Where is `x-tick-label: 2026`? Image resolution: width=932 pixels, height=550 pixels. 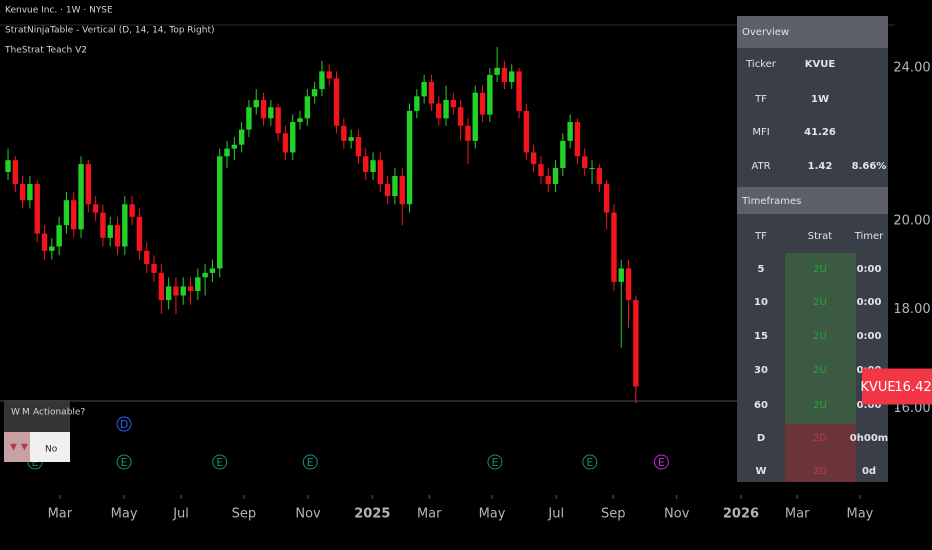 x-tick-label: 2026 is located at coordinates (741, 514).